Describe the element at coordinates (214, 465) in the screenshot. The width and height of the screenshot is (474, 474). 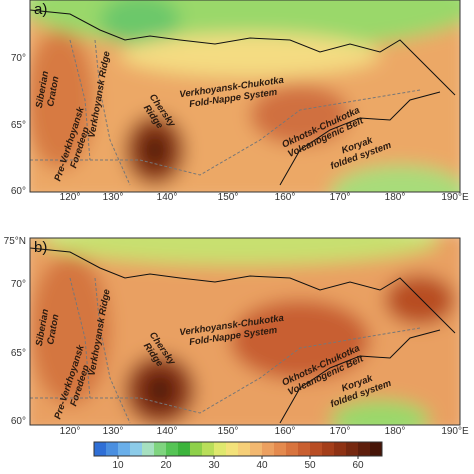
I see `colorbar-tick-label: 30` at that location.